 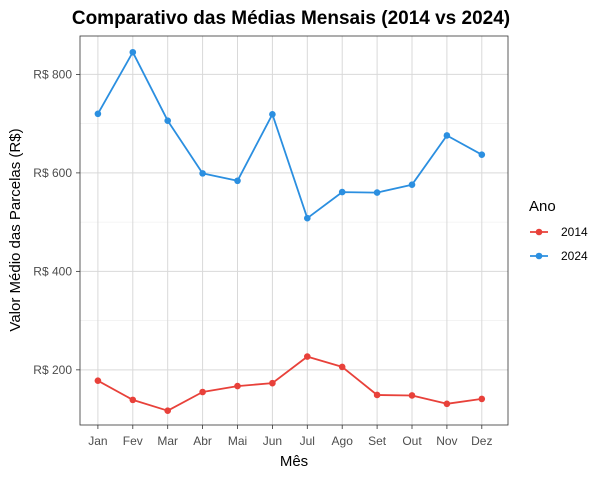 What do you see at coordinates (56, 222) in the screenshot?
I see `y-axis: R$ 200 R$ 400 R$ 600 R$ 800` at bounding box center [56, 222].